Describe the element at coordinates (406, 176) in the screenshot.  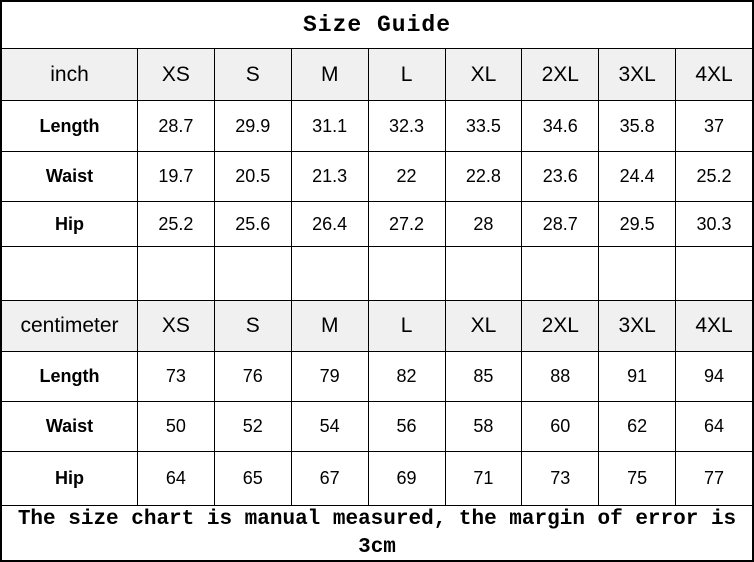
I see `size-value-cell: 22` at that location.